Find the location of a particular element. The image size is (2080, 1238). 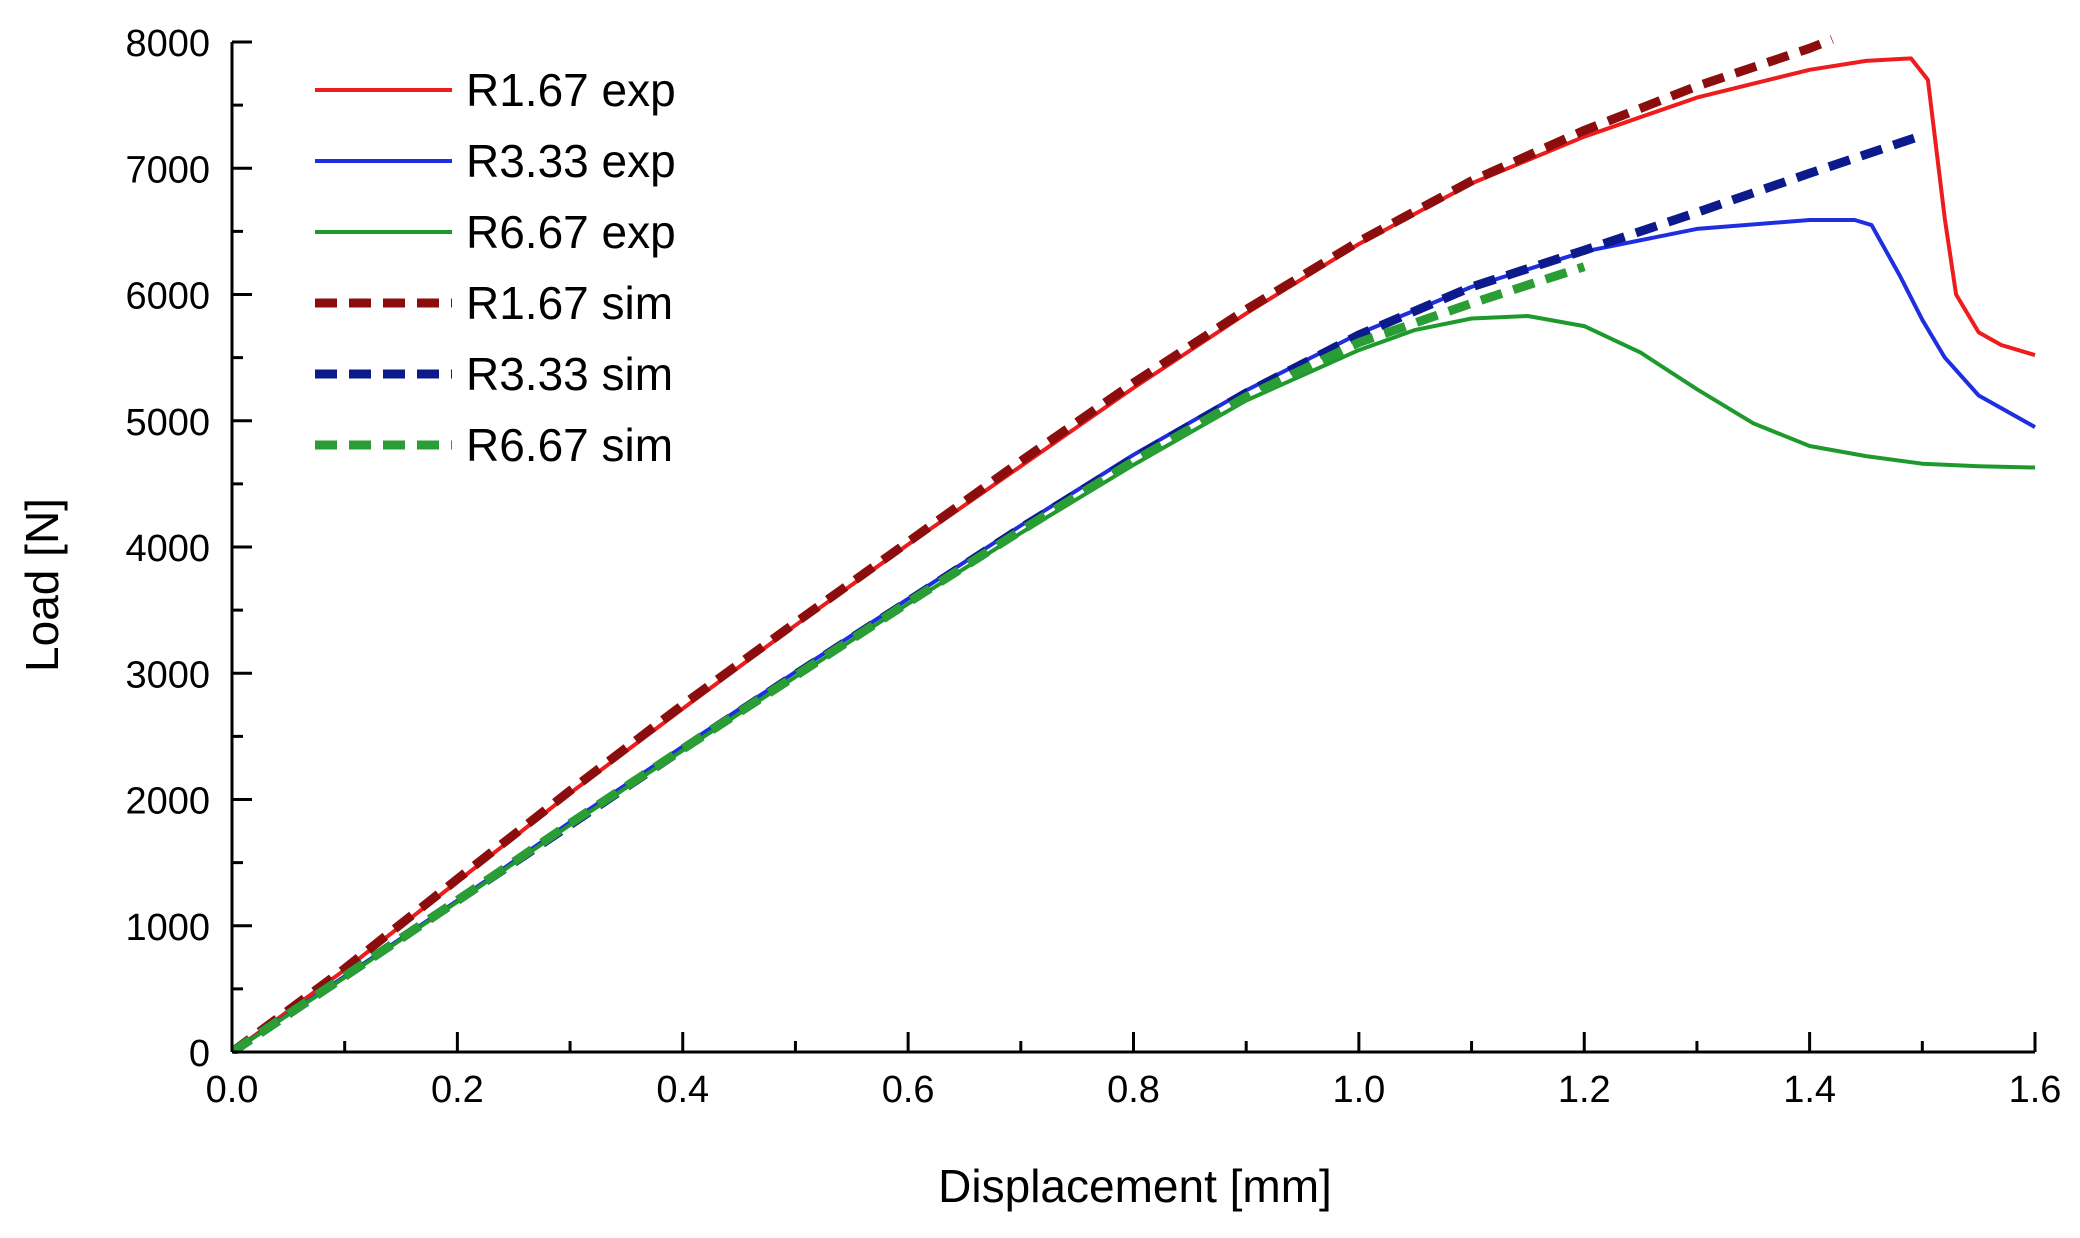

x-tick-label: 0.2 is located at coordinates (457, 1090).